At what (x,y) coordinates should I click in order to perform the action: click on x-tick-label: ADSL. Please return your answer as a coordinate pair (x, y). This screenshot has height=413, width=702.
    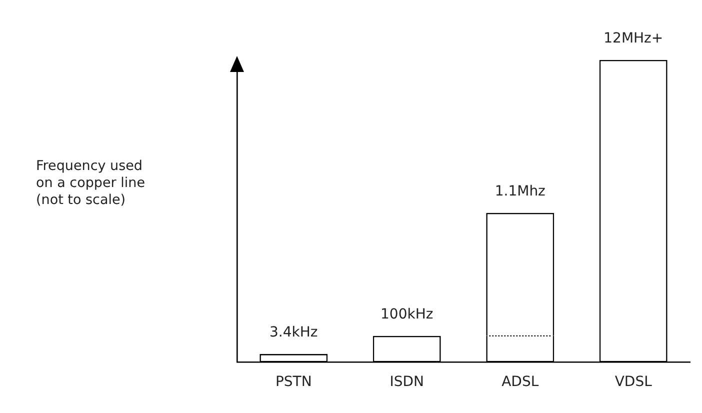
    Looking at the image, I should click on (520, 382).